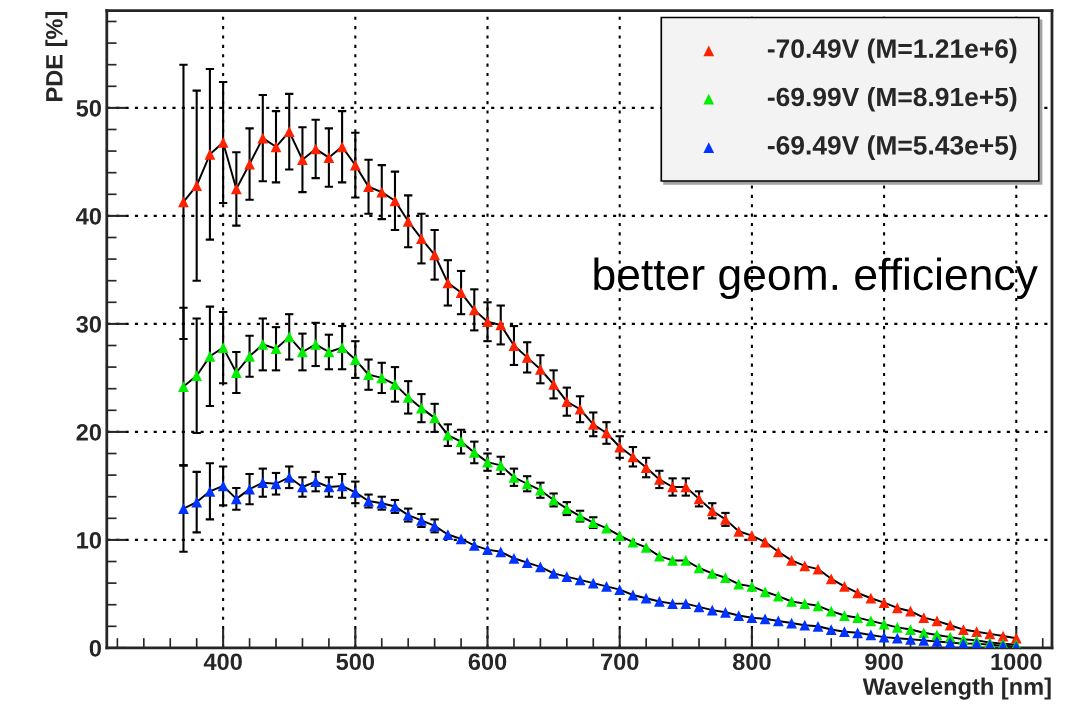 This screenshot has height=712, width=1068. Describe the element at coordinates (816, 278) in the screenshot. I see `annotation: better geom. efficiency` at that location.